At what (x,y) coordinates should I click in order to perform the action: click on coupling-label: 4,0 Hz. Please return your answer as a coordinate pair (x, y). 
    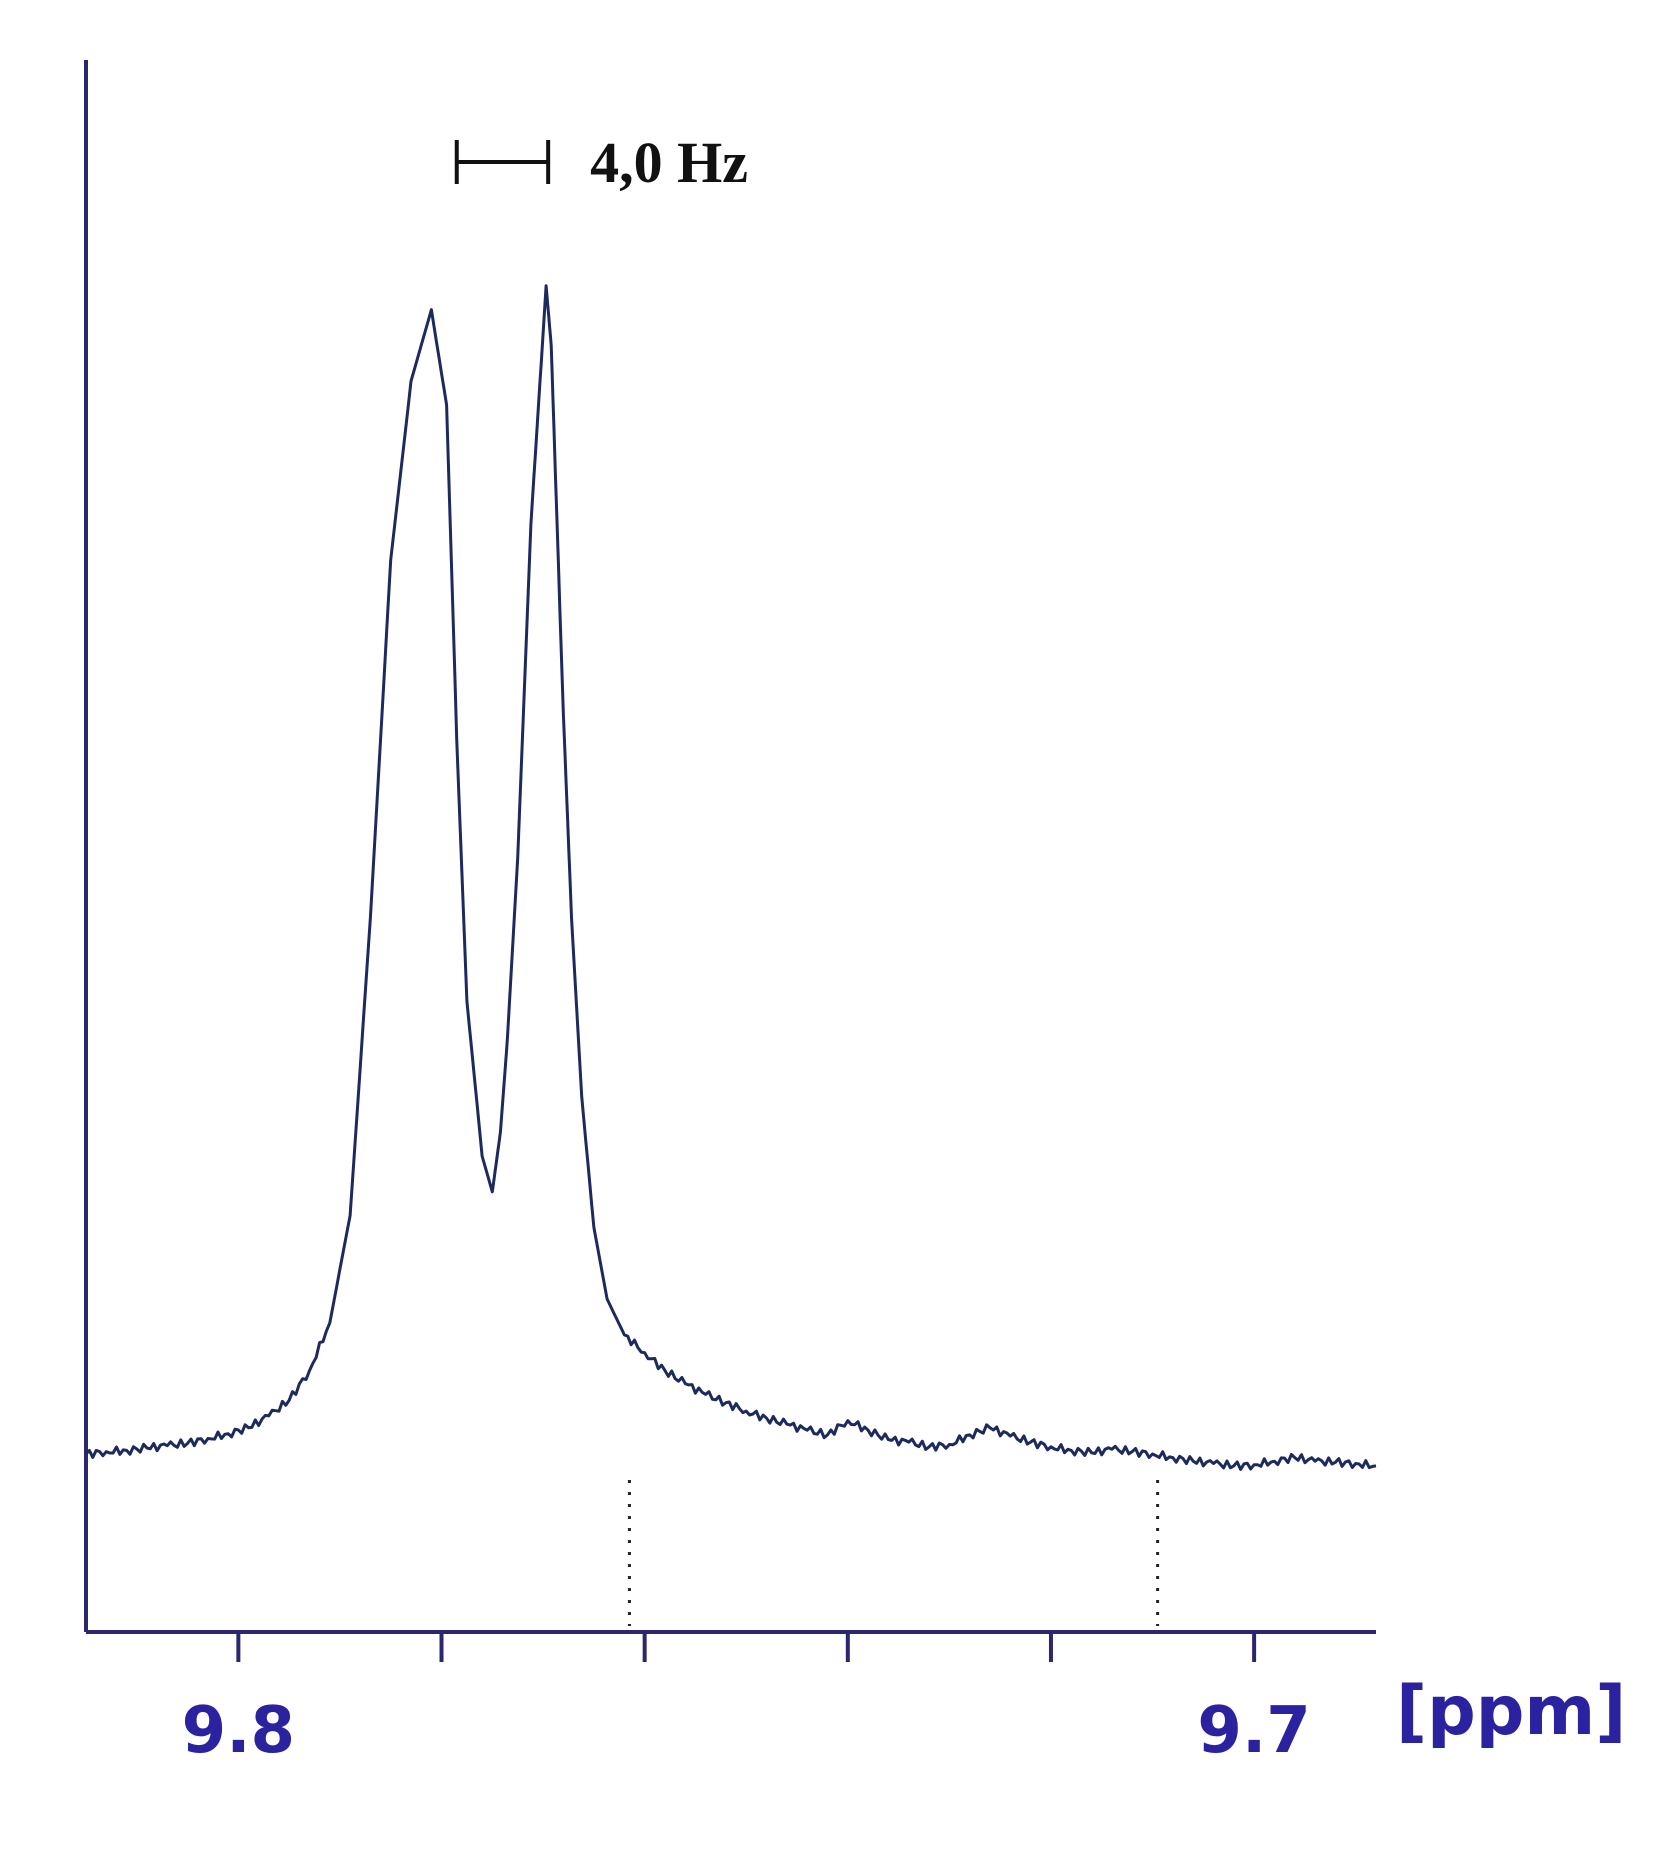
    Looking at the image, I should click on (669, 162).